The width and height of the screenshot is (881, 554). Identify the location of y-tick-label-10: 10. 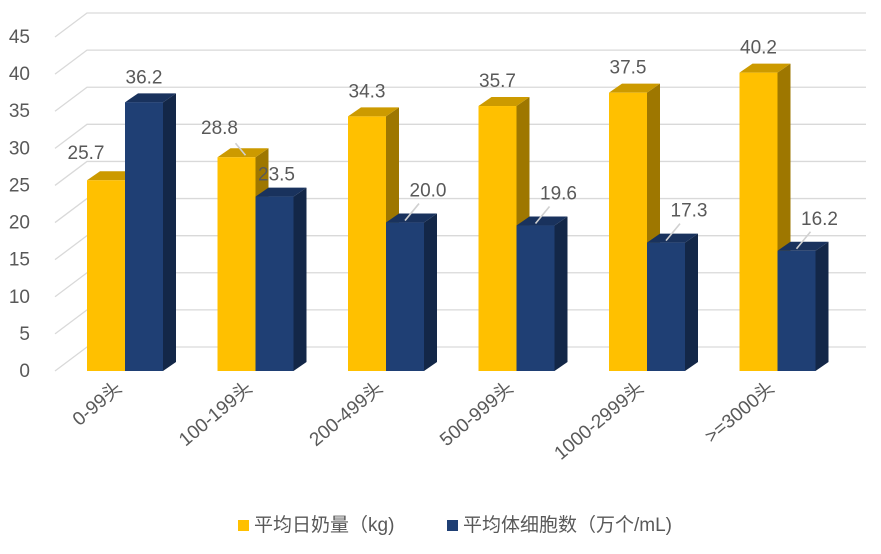
(19, 297).